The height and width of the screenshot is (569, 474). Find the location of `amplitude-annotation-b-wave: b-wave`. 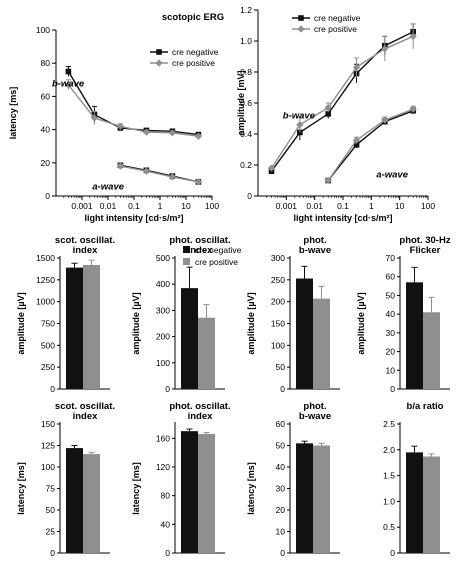

amplitude-annotation-b-wave: b-wave is located at coordinates (299, 116).